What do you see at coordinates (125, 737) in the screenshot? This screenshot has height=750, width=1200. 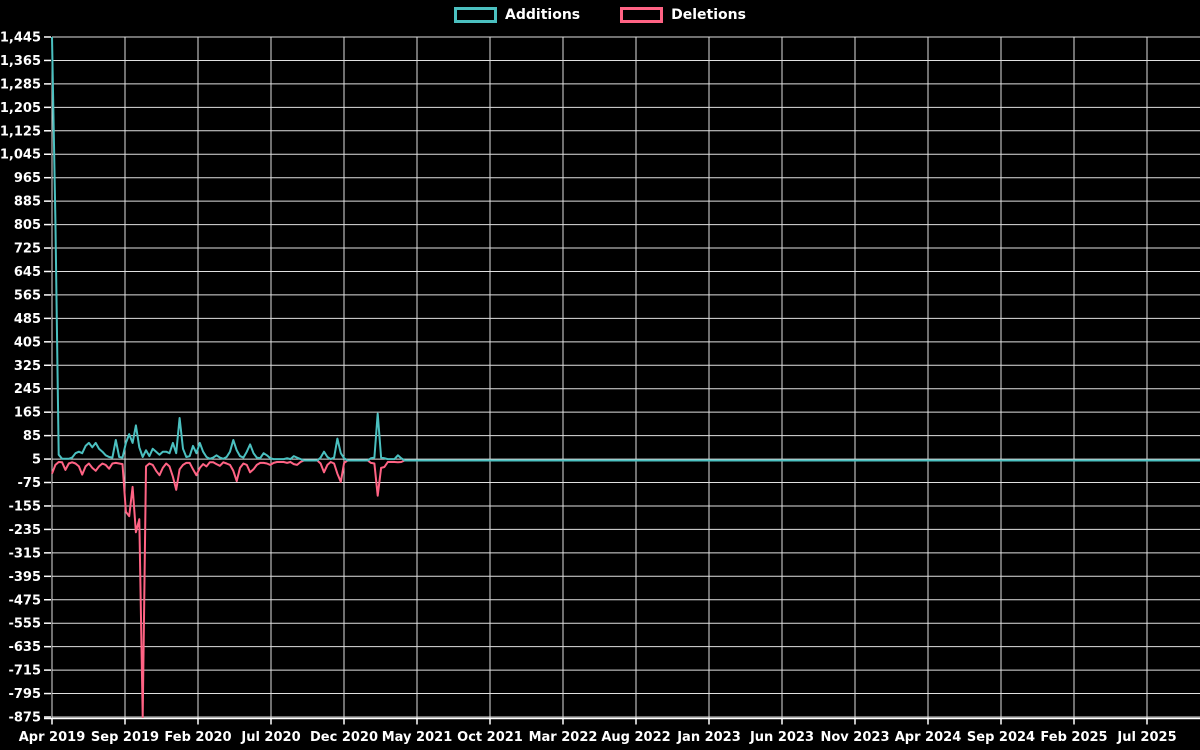 I see `x-tick-label: Sep 2019` at bounding box center [125, 737].